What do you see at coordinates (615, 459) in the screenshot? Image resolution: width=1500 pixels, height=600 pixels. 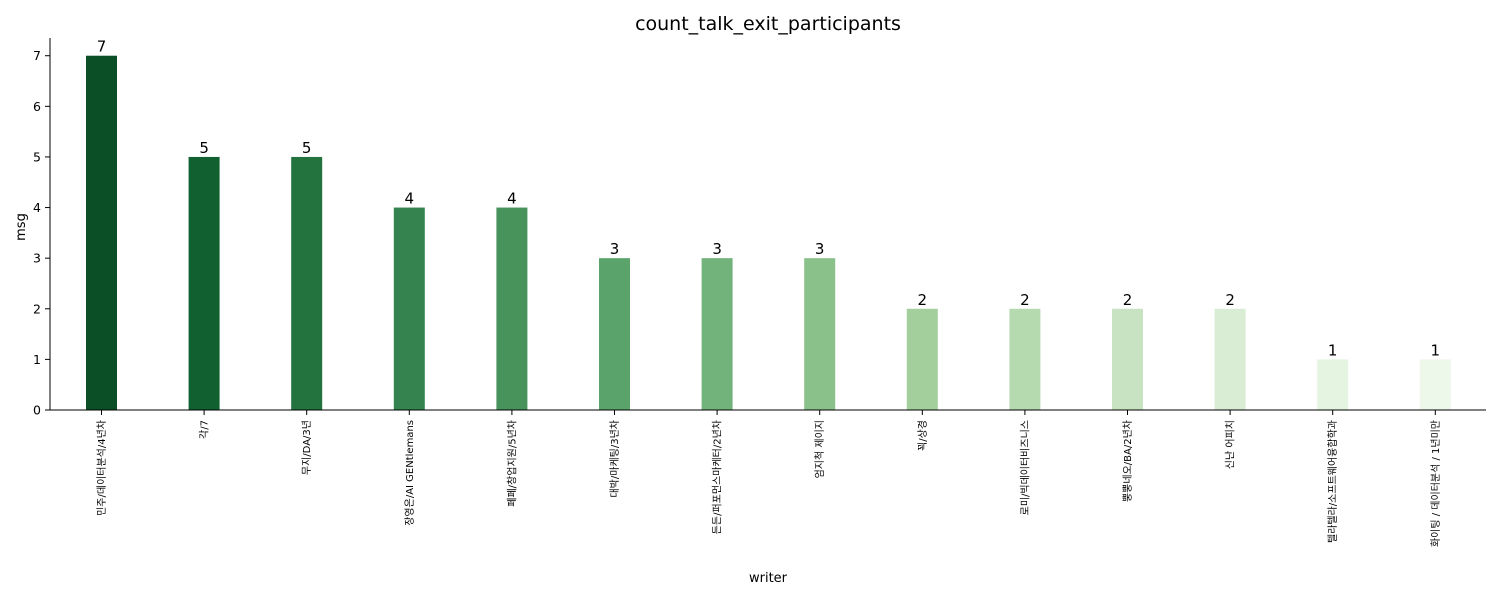 I see `x-tick-label: 대박/마케팅/3년차` at bounding box center [615, 459].